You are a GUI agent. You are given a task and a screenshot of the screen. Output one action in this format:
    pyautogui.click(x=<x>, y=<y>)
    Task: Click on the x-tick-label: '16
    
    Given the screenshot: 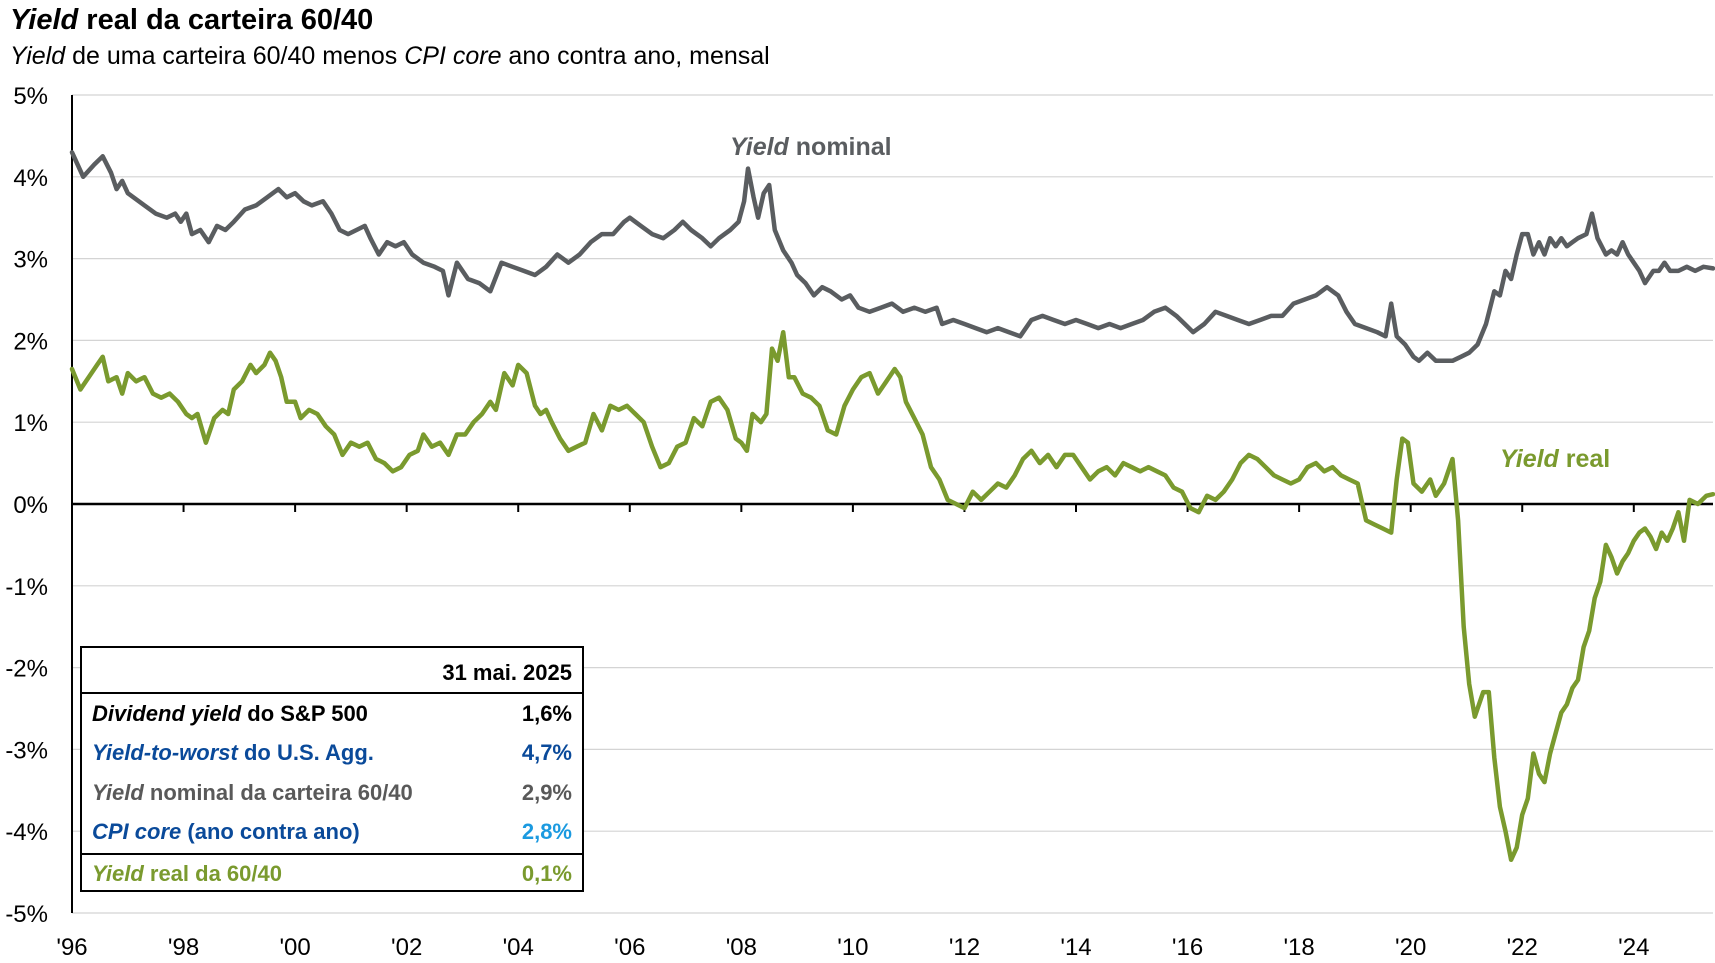 What is the action you would take?
    pyautogui.click(x=1187, y=947)
    